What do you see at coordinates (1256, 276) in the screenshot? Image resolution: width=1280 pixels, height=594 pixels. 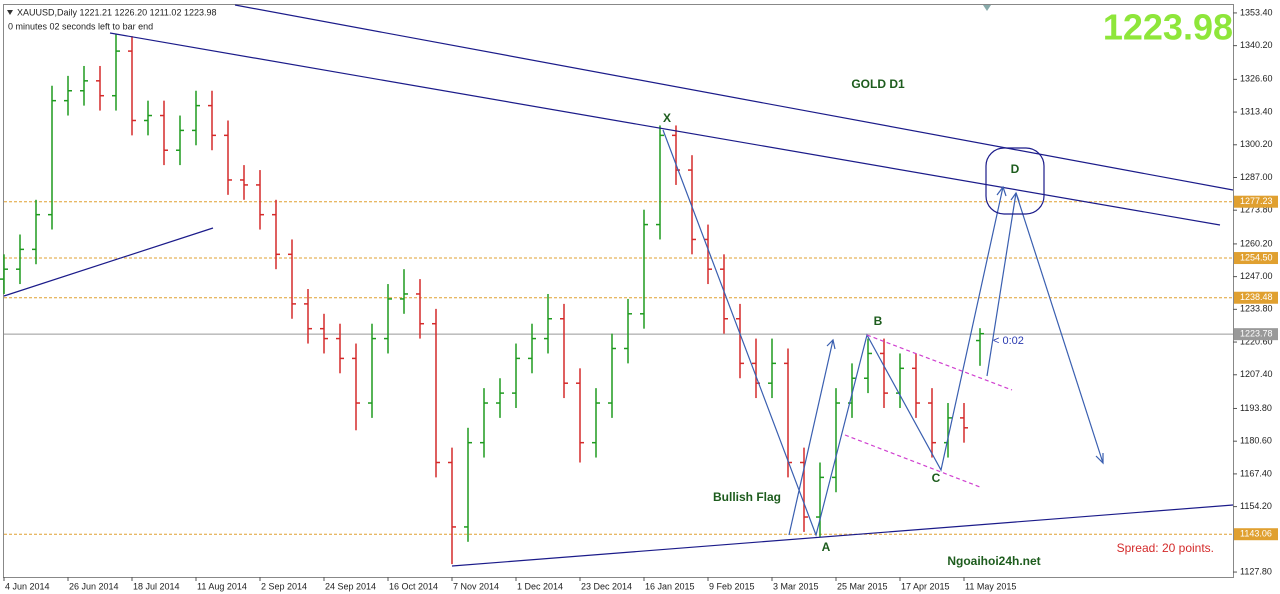 I see `y-tick-label: 1247.00` at bounding box center [1256, 276].